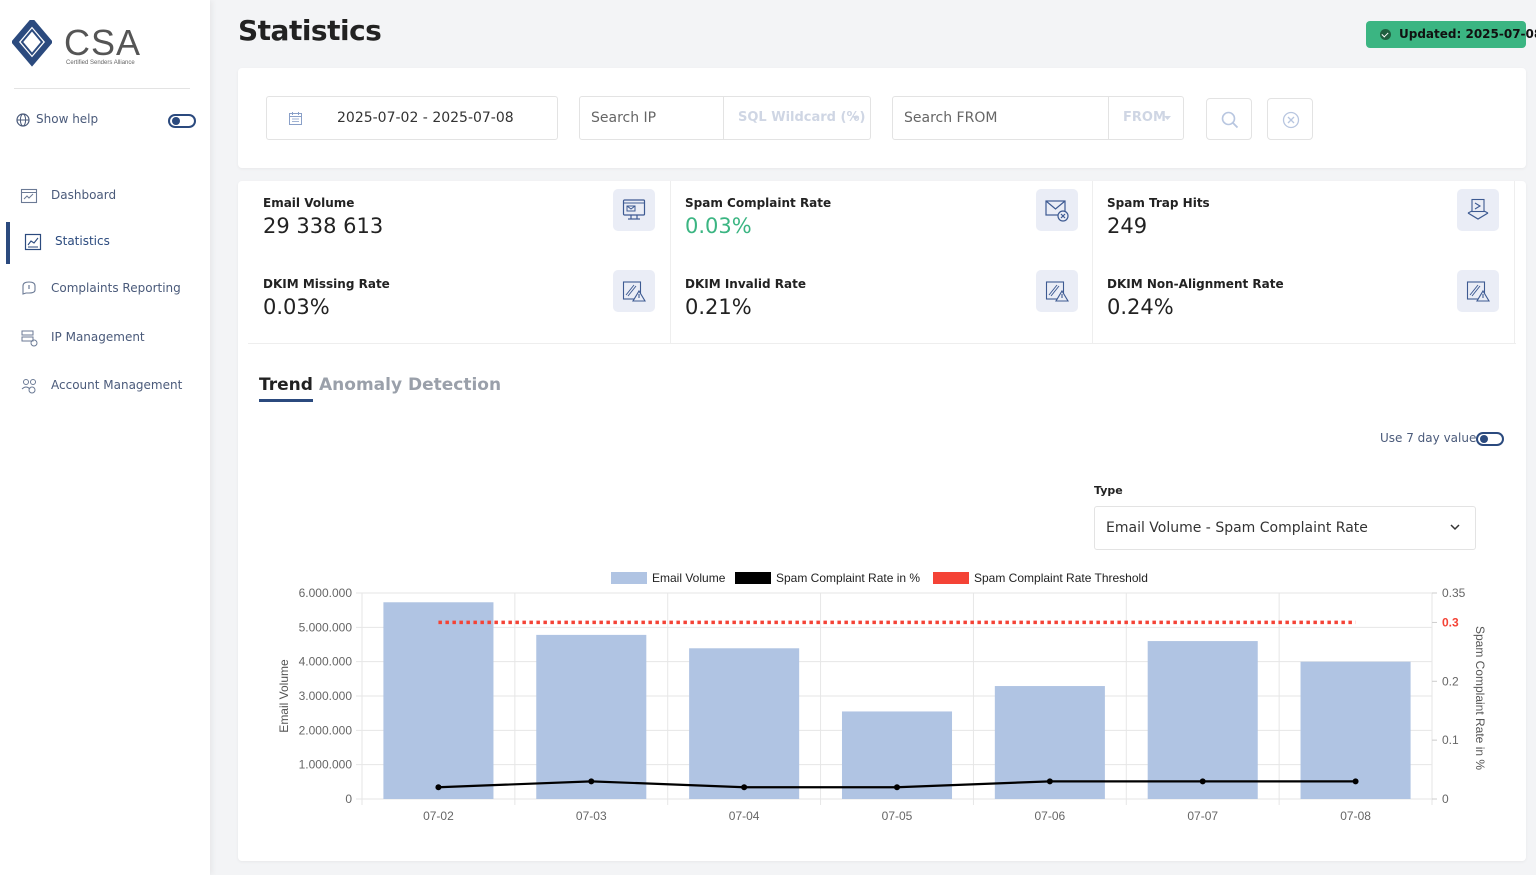  I want to click on legend-label: Email Volume, so click(689, 578).